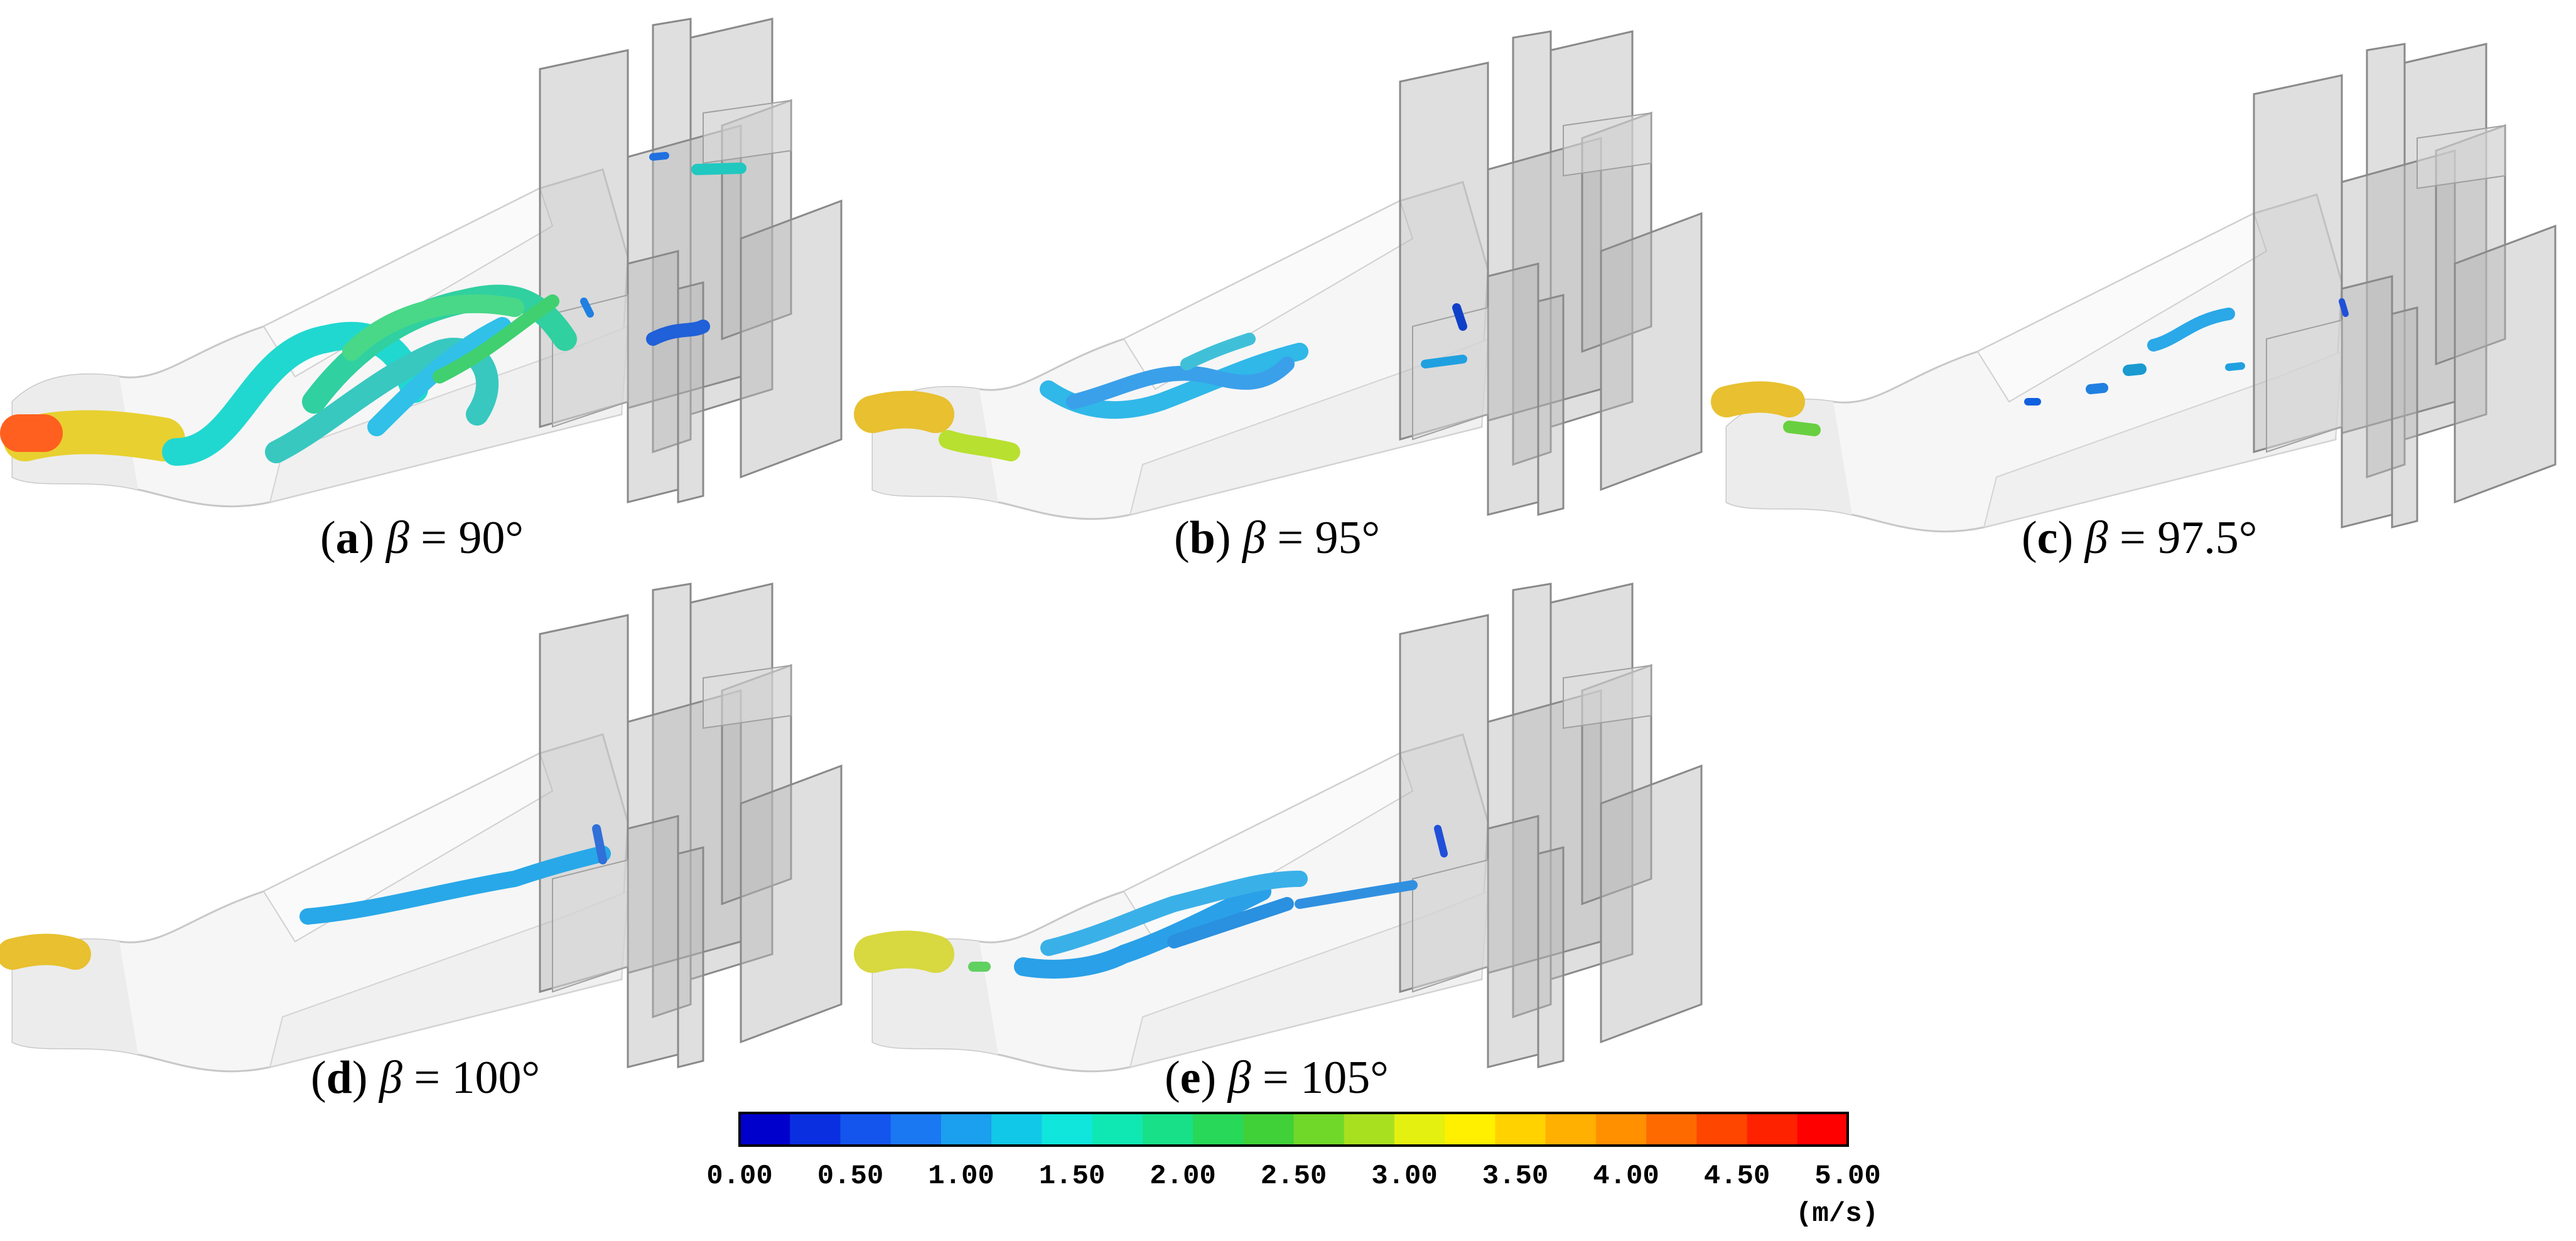 The image size is (2576, 1241). Describe the element at coordinates (1151, 902) in the screenshot. I see `panel-e-vortex-structures` at that location.